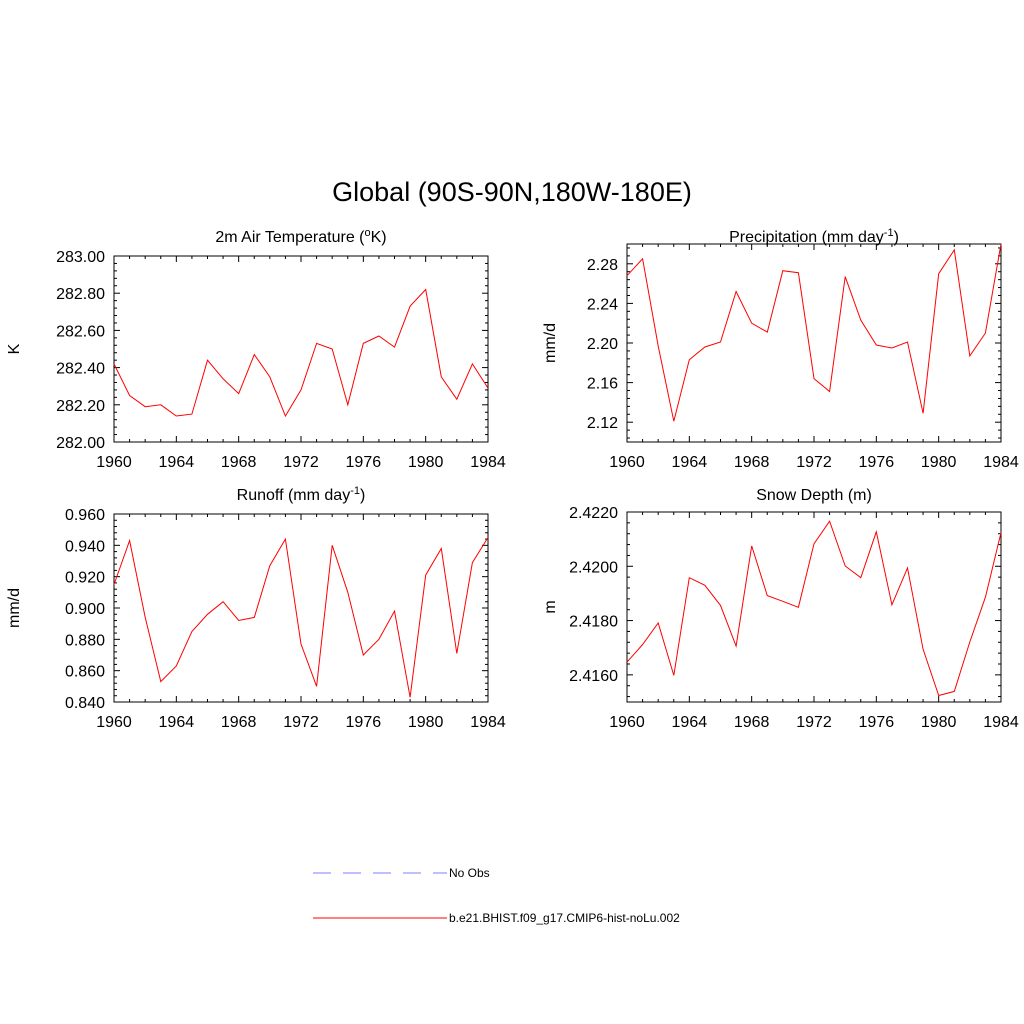  Describe the element at coordinates (814, 495) in the screenshot. I see `panel-title: Snow Depth (m)` at that location.